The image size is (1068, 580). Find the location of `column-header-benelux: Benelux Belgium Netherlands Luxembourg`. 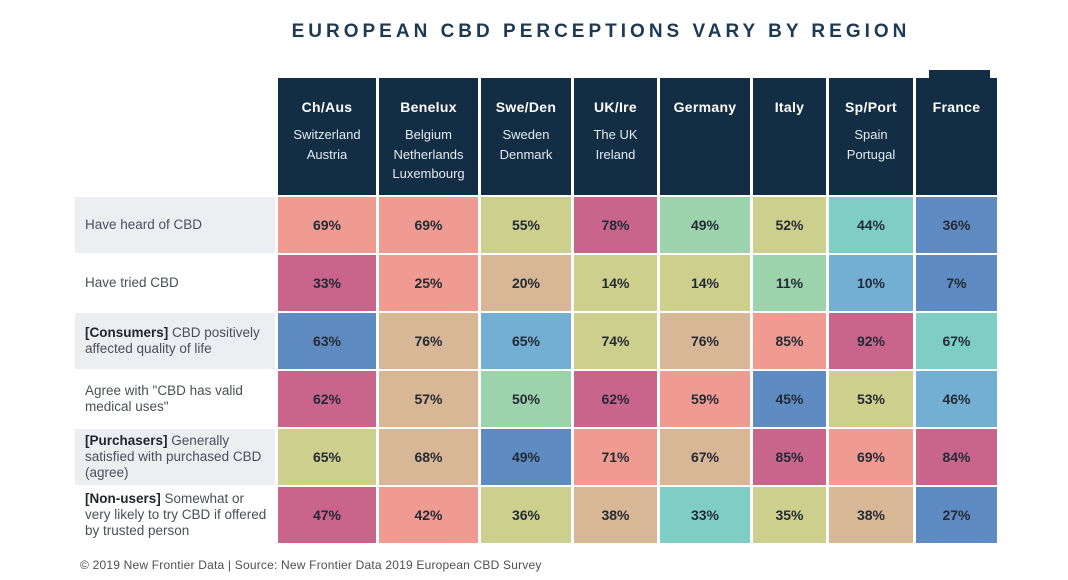

column-header-benelux: Benelux Belgium Netherlands Luxembourg is located at coordinates (428, 136).